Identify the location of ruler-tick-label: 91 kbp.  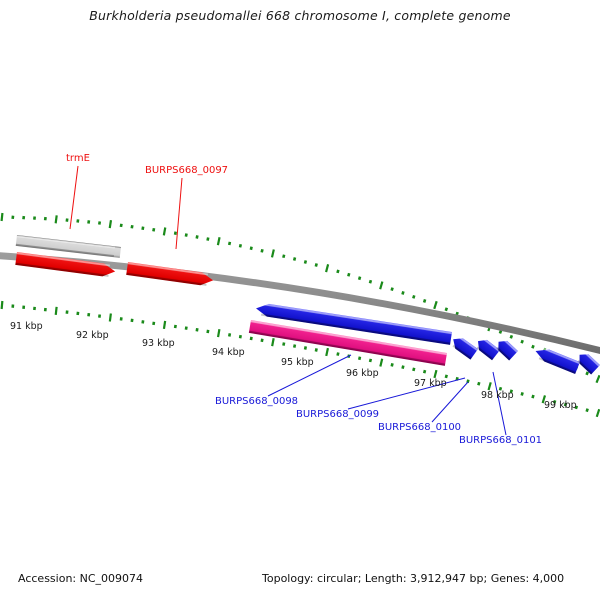
(26, 326).